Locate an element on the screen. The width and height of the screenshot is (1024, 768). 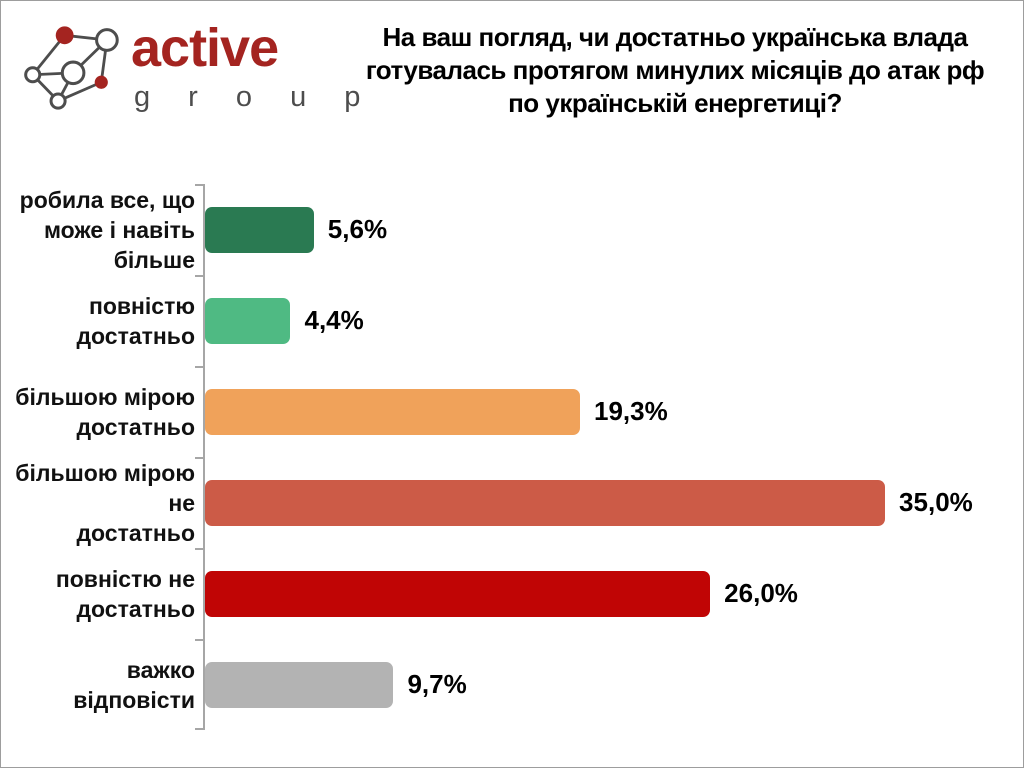
bar-povnistiu-ne-dostatno is located at coordinates (458, 593).